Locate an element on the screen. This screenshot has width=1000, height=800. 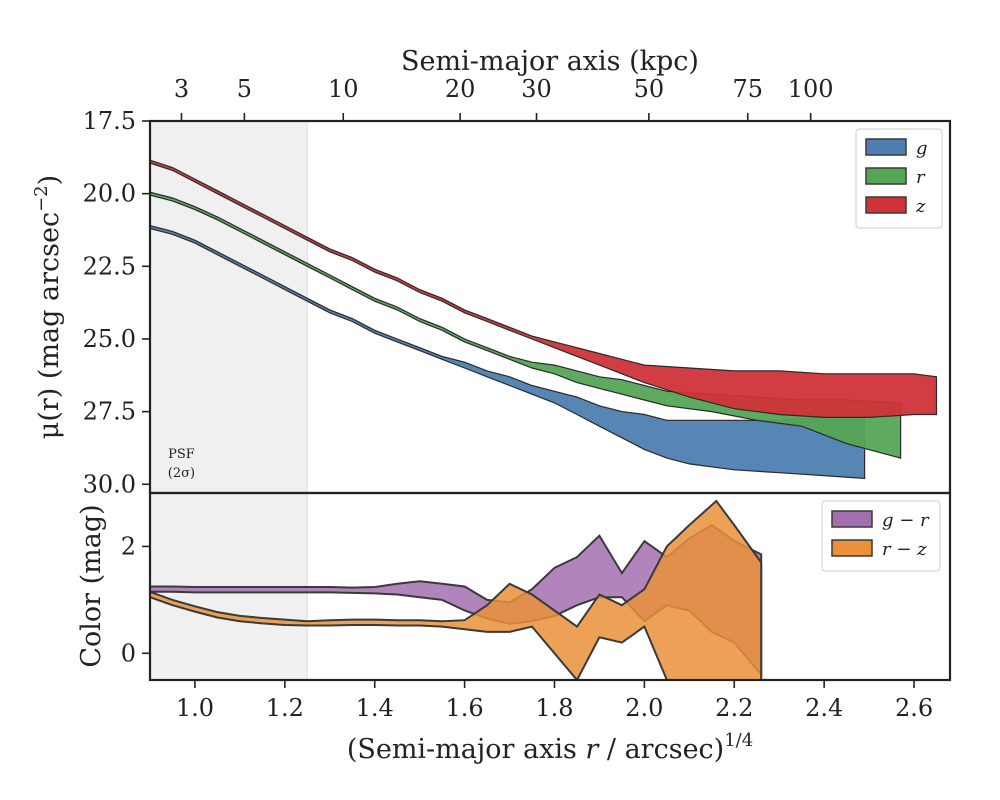
bottom-xtick-label: 1.6 is located at coordinates (465, 708).